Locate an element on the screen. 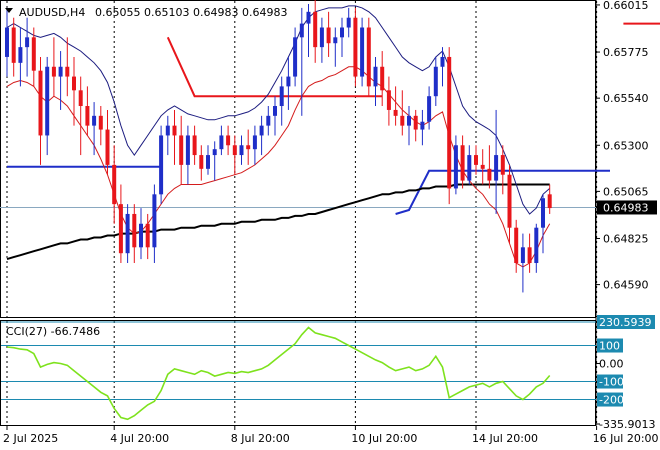  time-tick-label: 14 Jul 20:00 is located at coordinates (505, 438).